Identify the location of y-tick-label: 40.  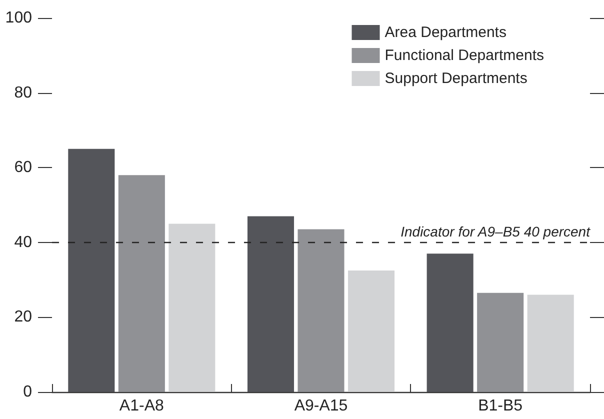
(23, 242).